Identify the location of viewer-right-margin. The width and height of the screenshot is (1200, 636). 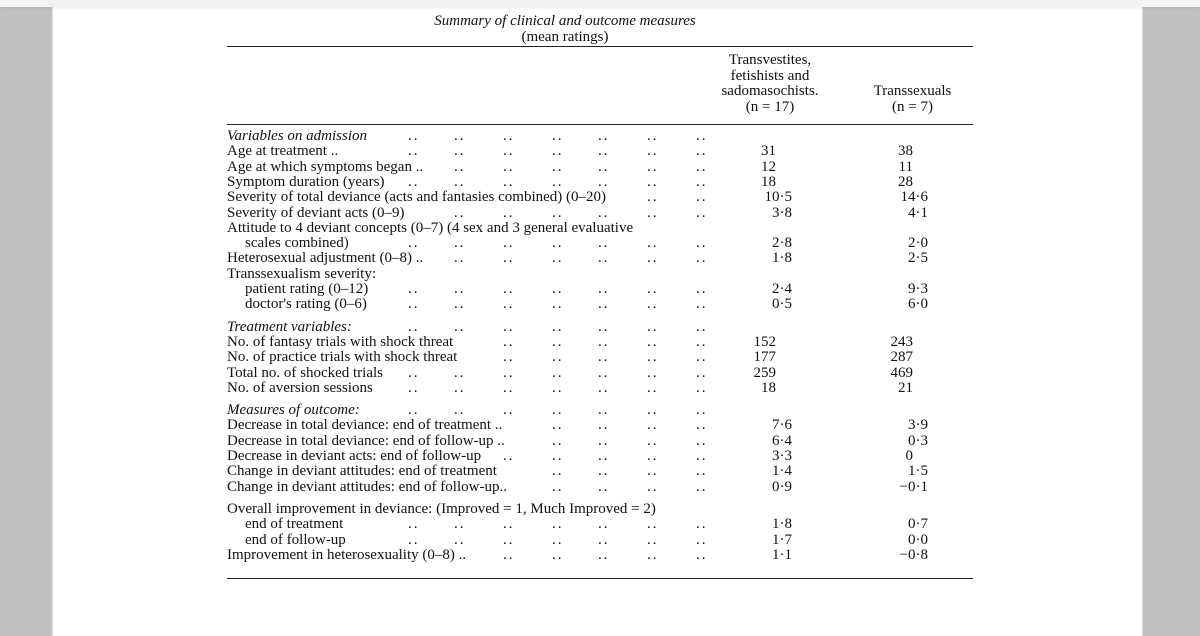
(1171, 318).